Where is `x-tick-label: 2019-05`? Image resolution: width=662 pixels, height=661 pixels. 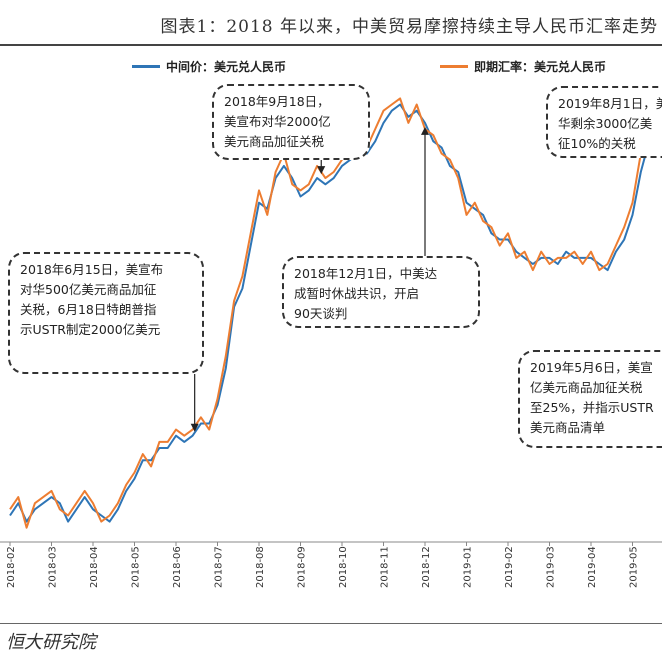 x-tick-label: 2019-05 is located at coordinates (634, 567).